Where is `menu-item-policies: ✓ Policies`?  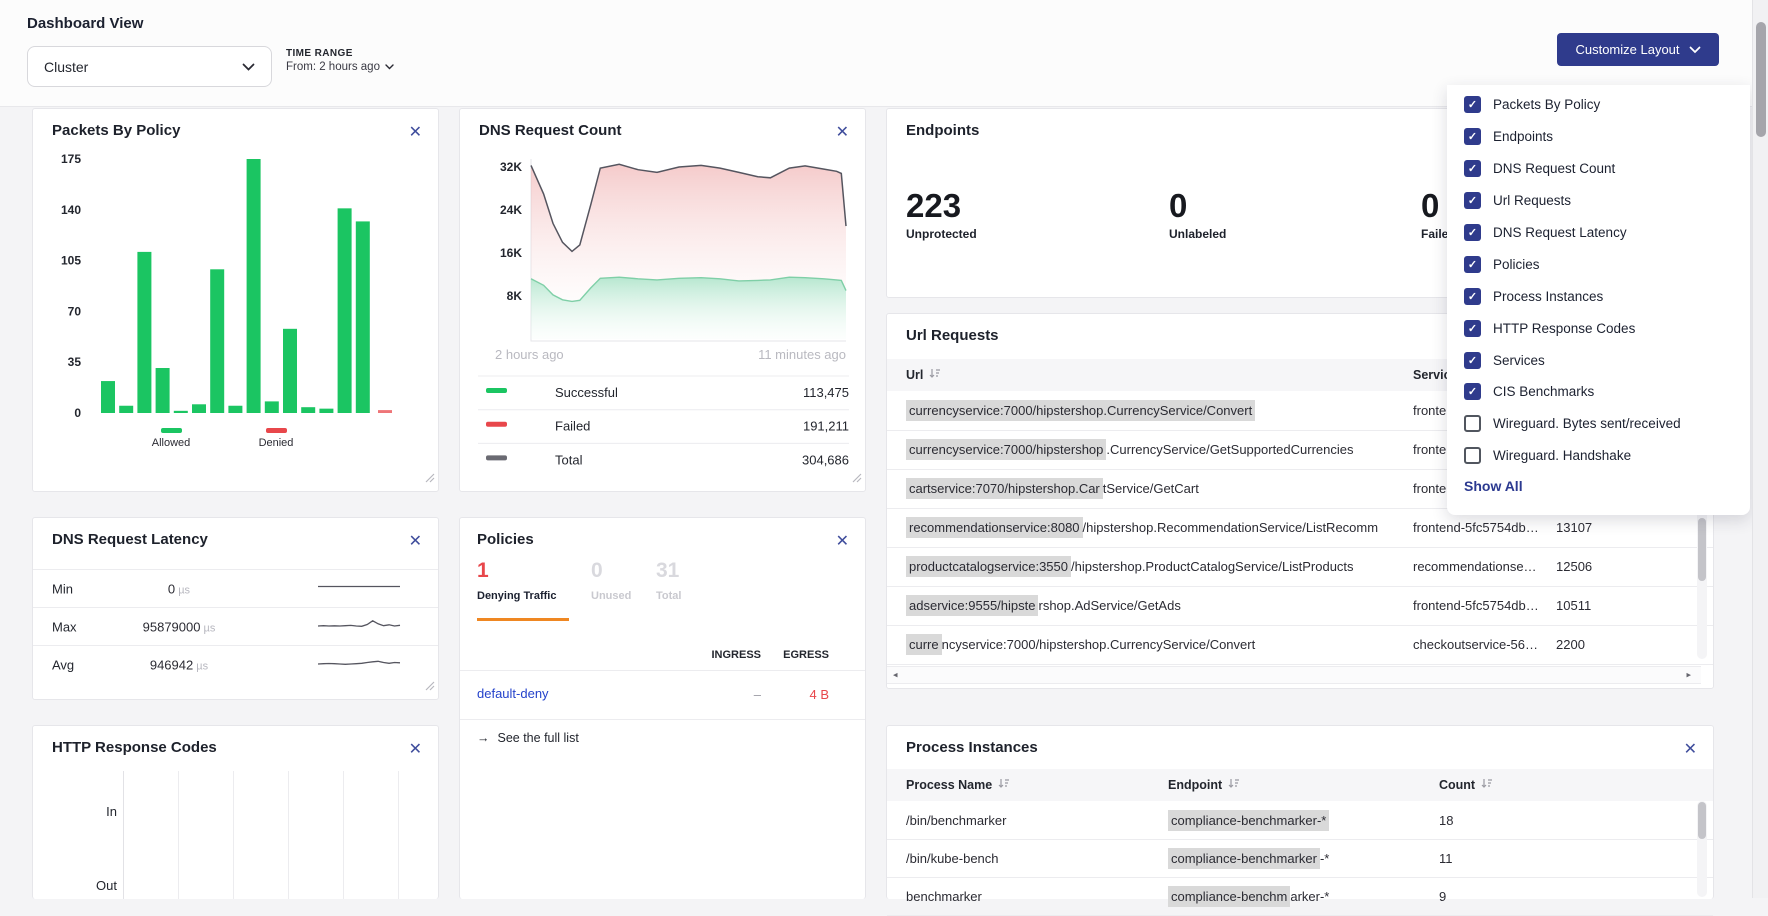 menu-item-policies: ✓ Policies is located at coordinates (1607, 264).